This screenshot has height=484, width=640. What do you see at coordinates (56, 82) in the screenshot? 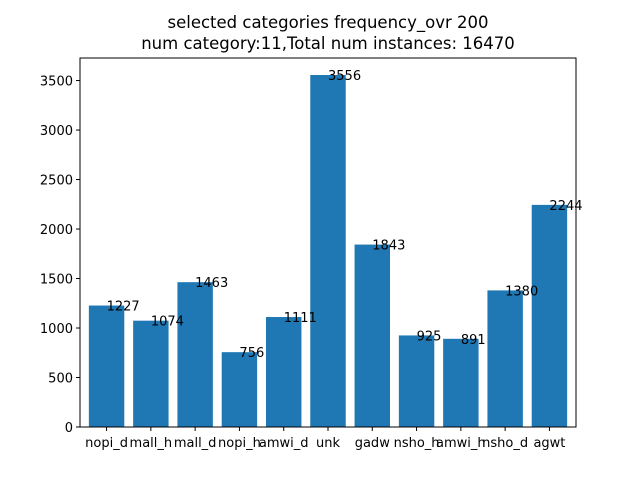
I see `y-tick-label: 3500` at bounding box center [56, 82].